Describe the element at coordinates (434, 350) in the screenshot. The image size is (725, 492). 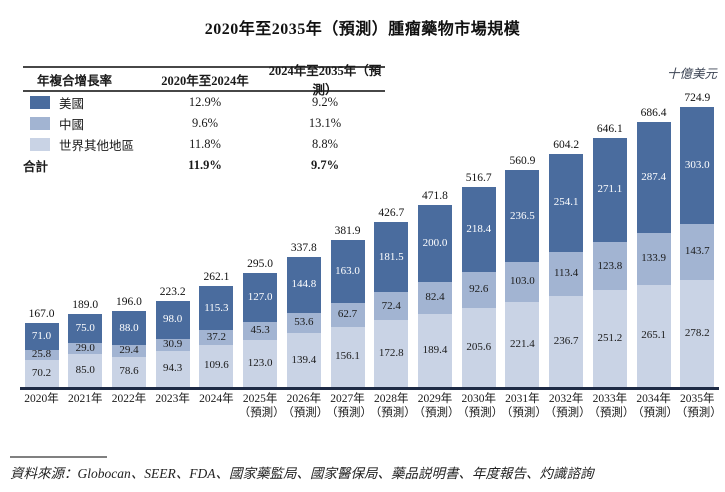
I see `bar-segment-row: 189.4` at that location.